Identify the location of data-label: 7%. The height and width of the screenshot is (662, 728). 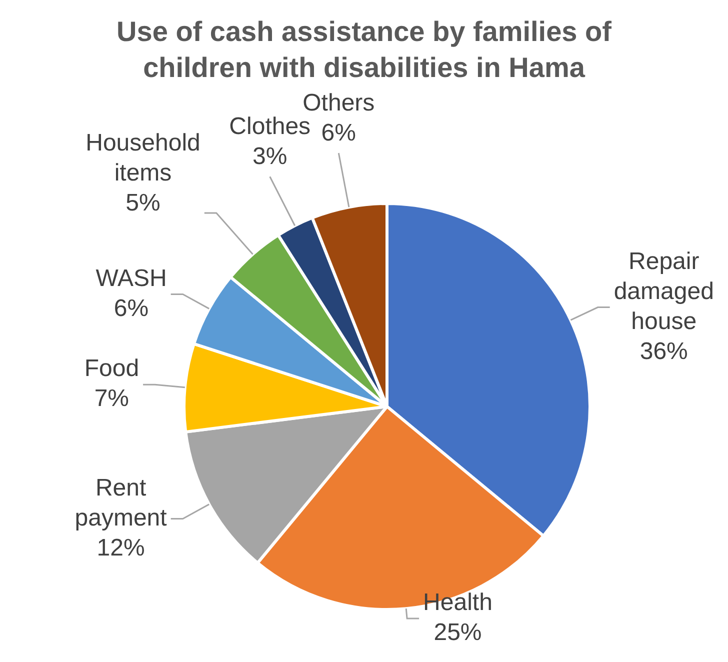
(112, 398).